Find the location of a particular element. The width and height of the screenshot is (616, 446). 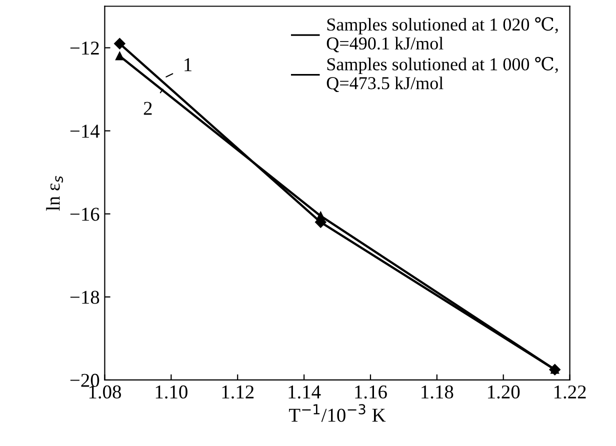

x-tick-label: 1.18 is located at coordinates (438, 392).